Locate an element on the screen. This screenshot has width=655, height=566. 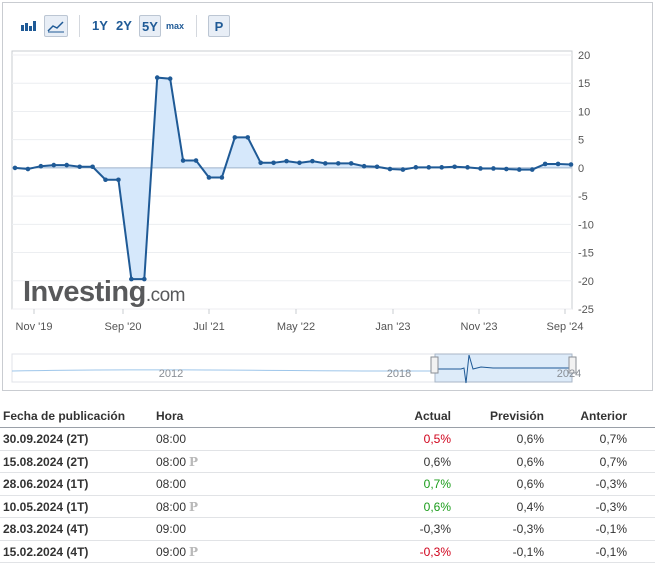
y-axis: 20 15 10 5 0 -5 -10 -15 -20 -25 is located at coordinates (586, 183).